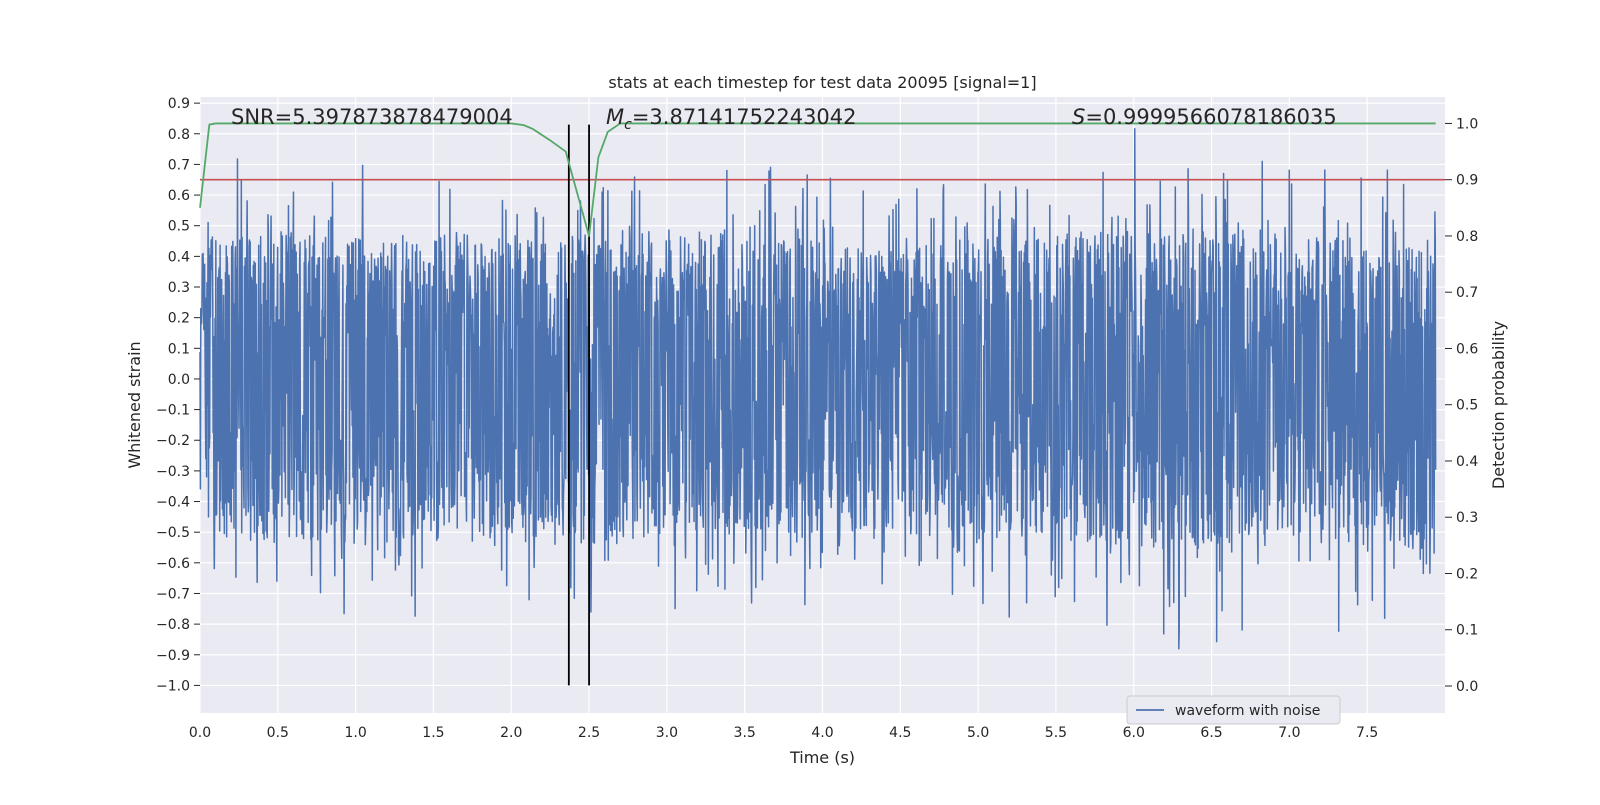 This screenshot has height=805, width=1600. What do you see at coordinates (1056, 733) in the screenshot?
I see `x-tick-label: 5.5` at bounding box center [1056, 733].